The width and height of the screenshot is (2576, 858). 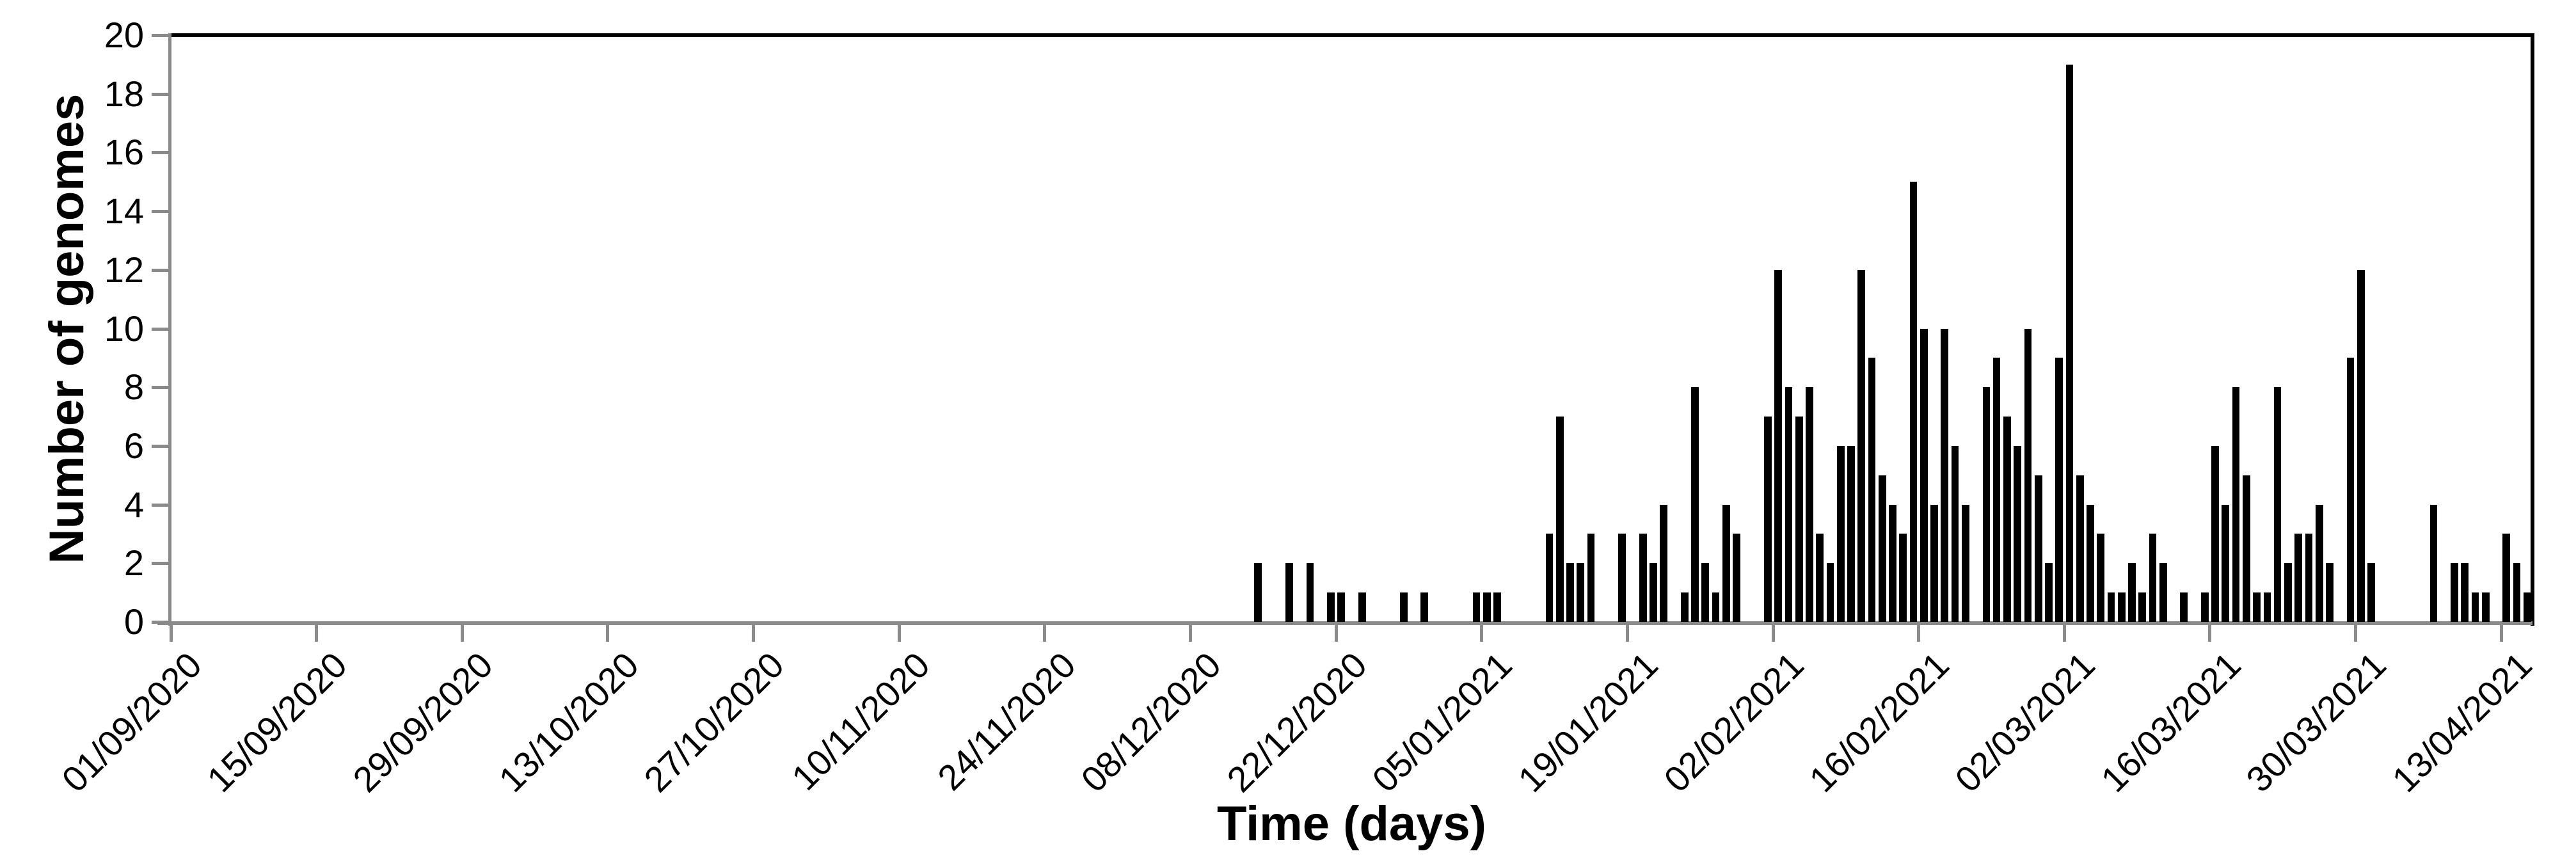 What do you see at coordinates (1588, 722) in the screenshot?
I see `x-axis-tick-label: 19/01/2021` at bounding box center [1588, 722].